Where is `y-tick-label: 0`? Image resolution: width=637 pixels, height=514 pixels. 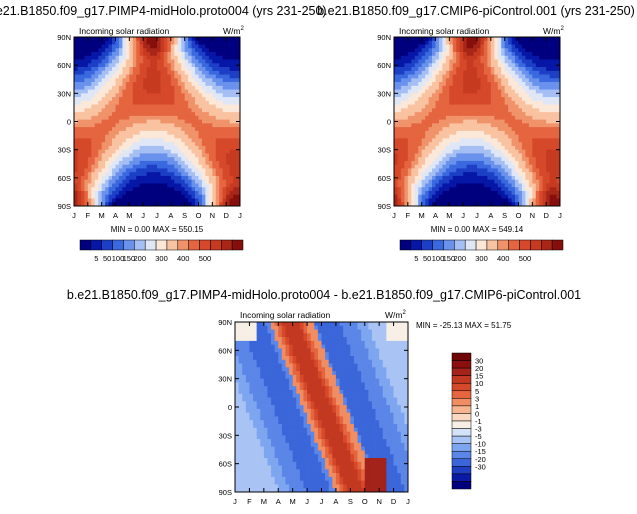 y-tick-label: 0 is located at coordinates (69, 122).